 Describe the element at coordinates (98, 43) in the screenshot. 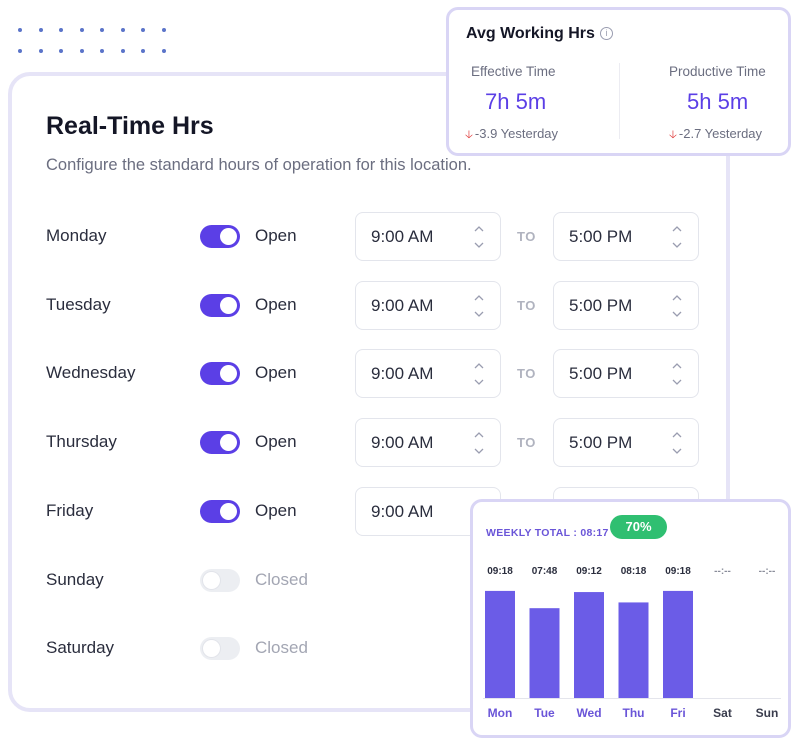

I see `dot-grid-decoration` at that location.